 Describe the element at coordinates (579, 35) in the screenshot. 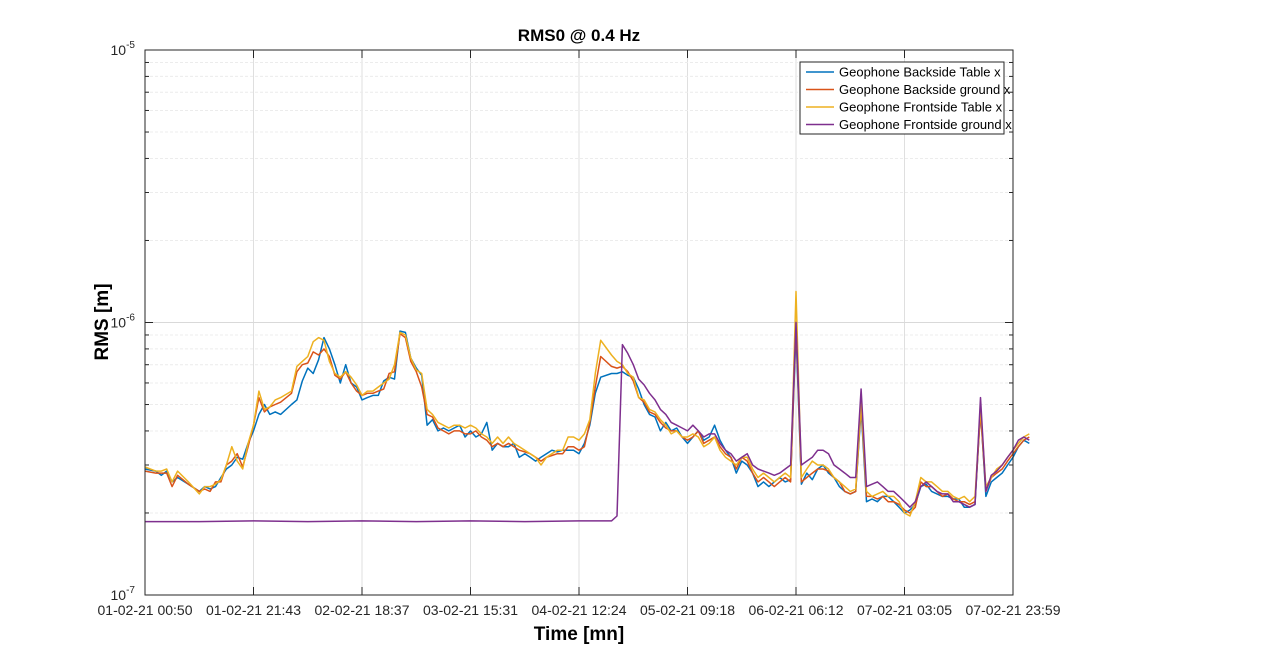

I see `chart-title: RMS0 @ 0.4 Hz` at that location.